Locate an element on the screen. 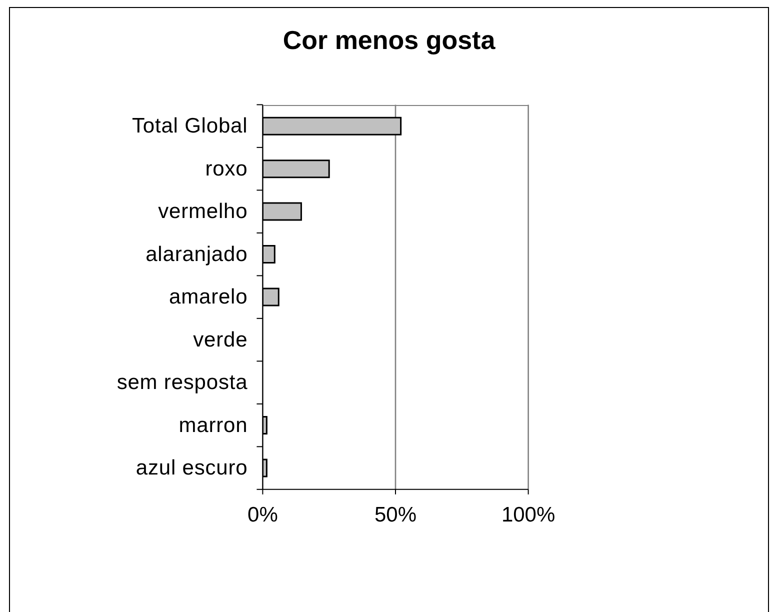 Image resolution: width=771 pixels, height=612 pixels. y-tick-label: vermelho is located at coordinates (203, 212).